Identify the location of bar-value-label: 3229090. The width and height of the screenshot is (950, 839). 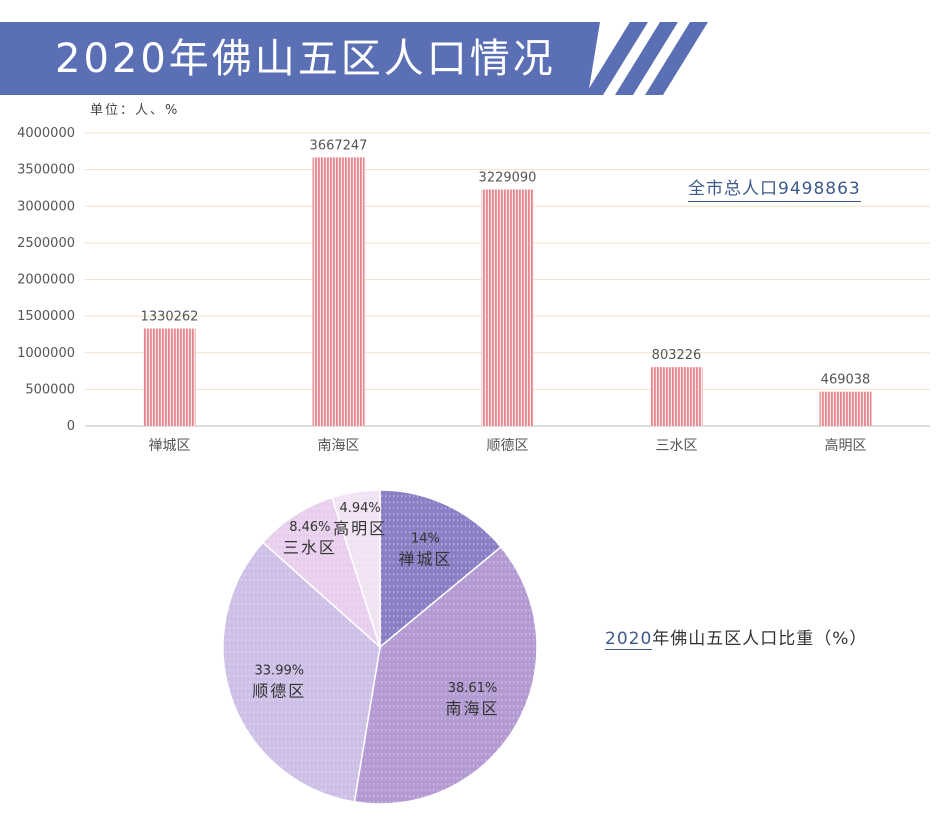
(508, 177).